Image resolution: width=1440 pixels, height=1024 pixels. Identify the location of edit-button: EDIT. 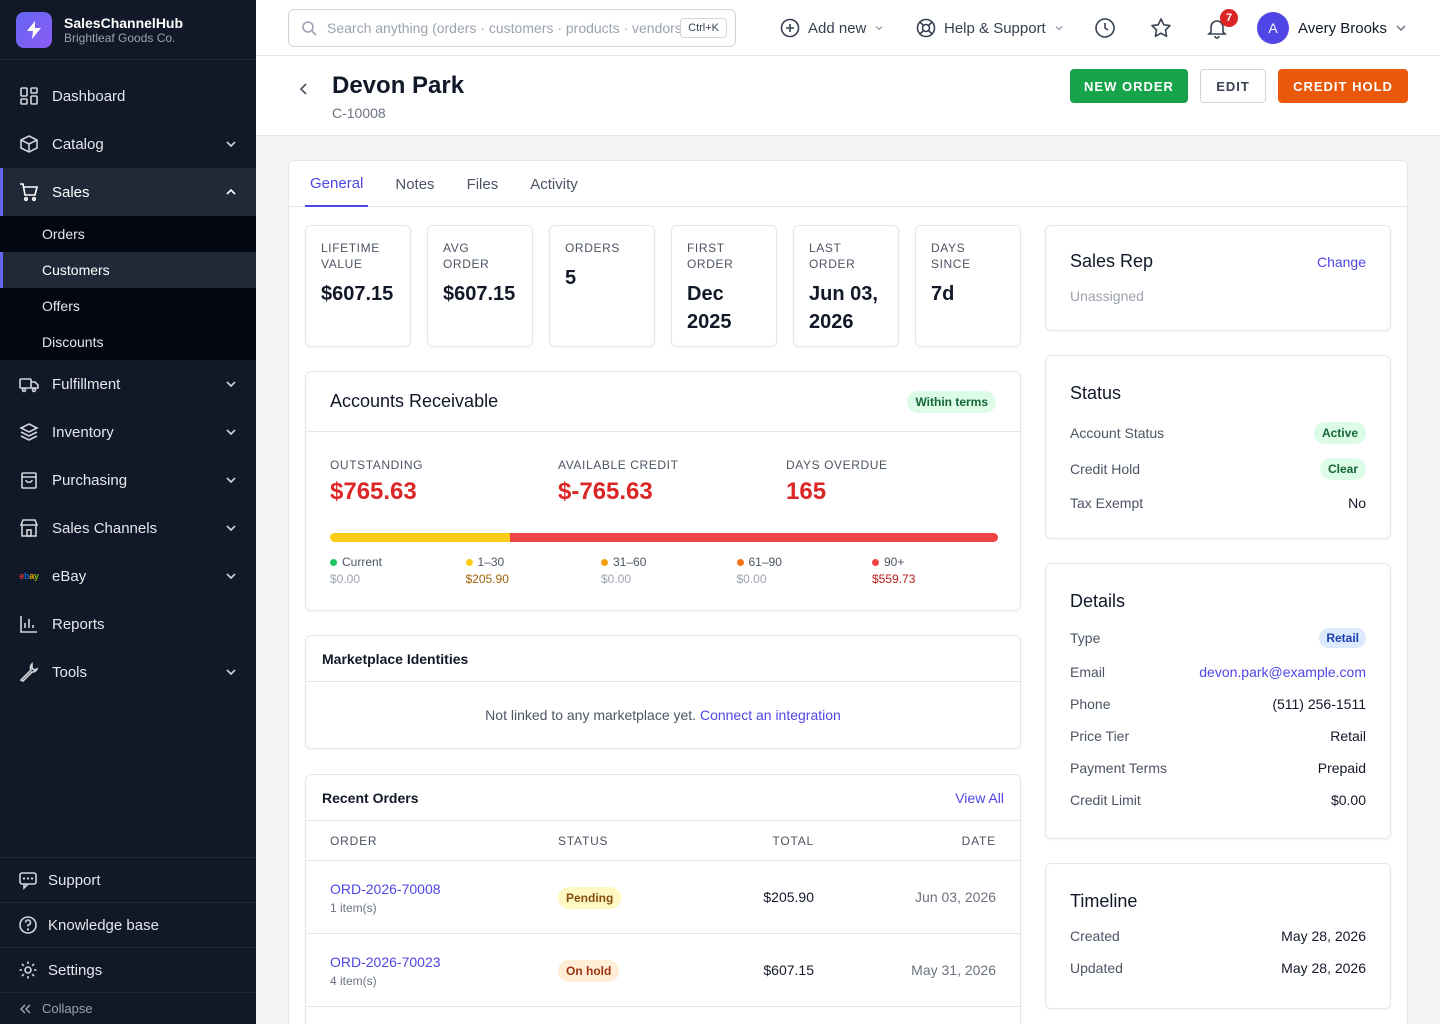
(1233, 86).